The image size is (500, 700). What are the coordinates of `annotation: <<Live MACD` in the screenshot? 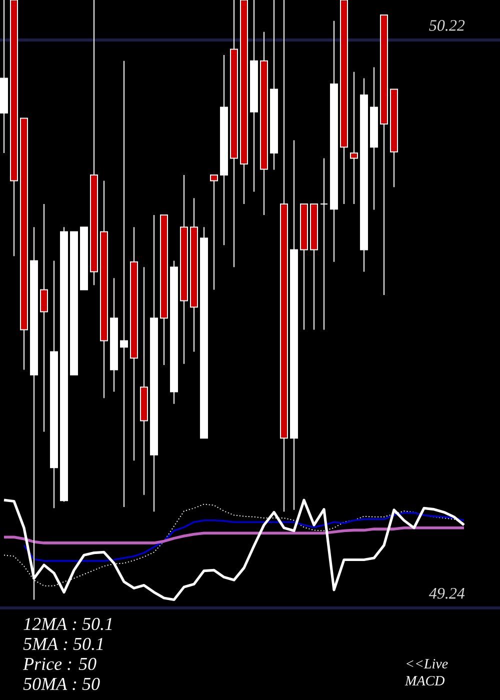 It's located at (426, 672).